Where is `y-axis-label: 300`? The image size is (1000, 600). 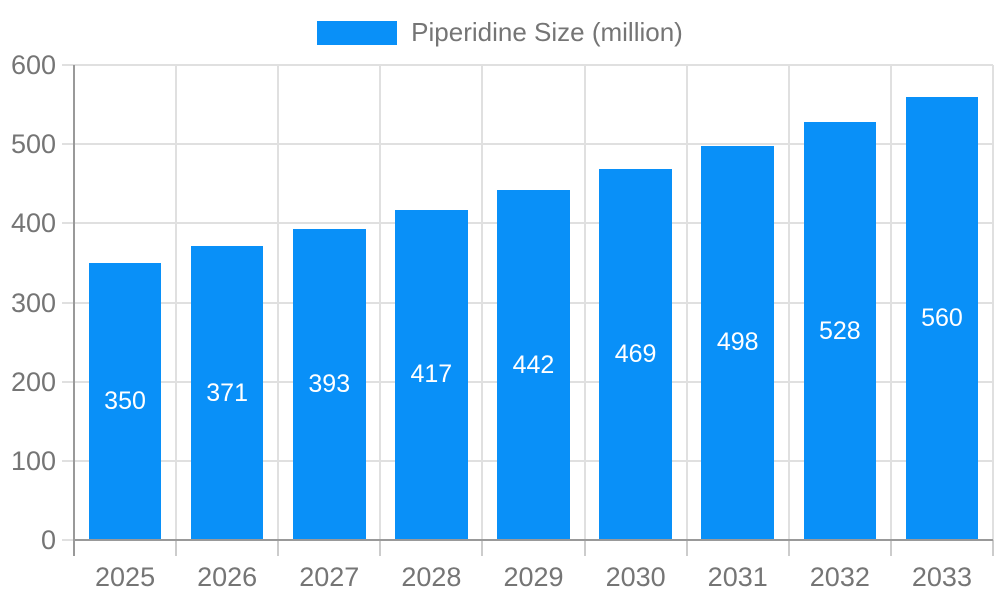
y-axis-label: 300 is located at coordinates (33, 302).